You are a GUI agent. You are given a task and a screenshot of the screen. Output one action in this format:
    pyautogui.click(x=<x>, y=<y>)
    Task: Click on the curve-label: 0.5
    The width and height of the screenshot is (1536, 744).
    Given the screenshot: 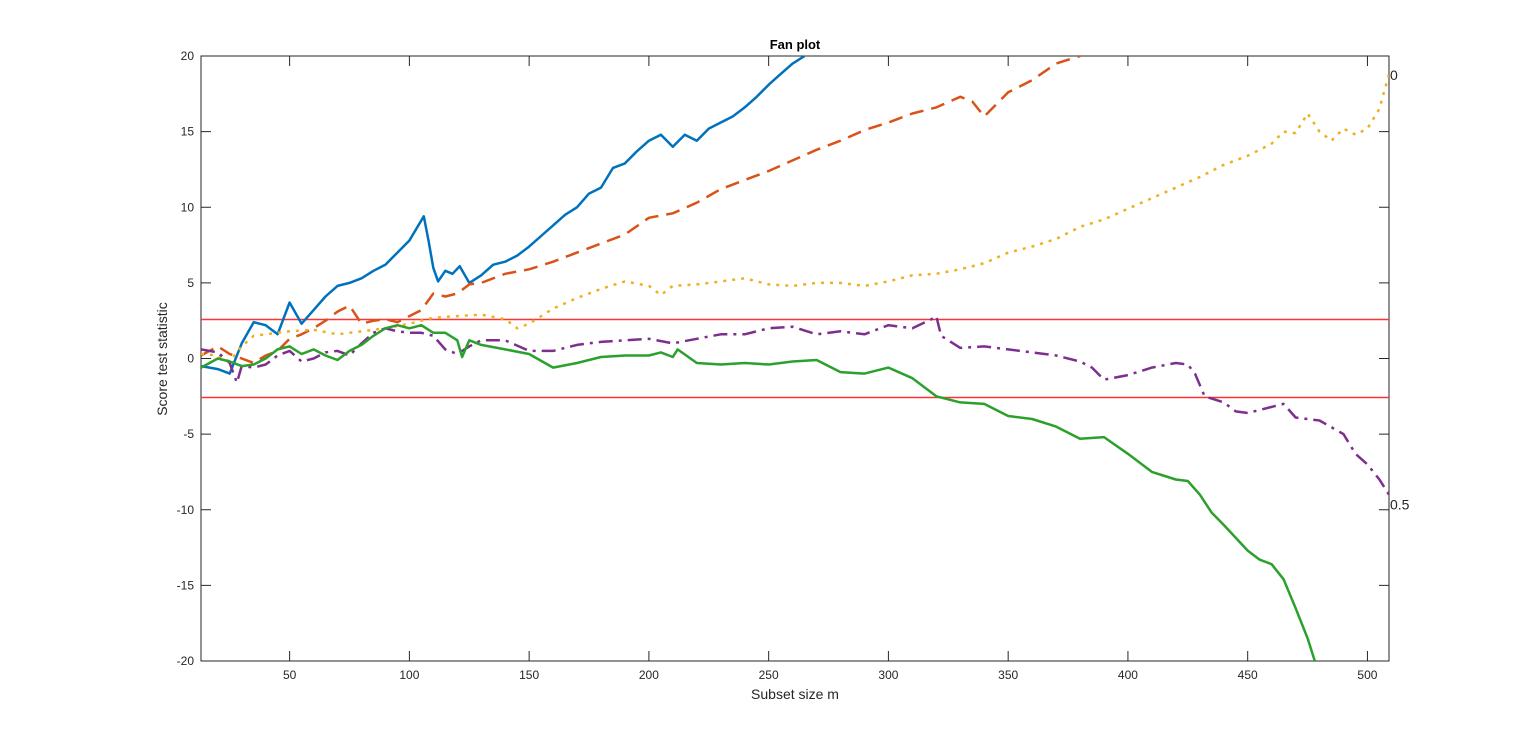 What is the action you would take?
    pyautogui.click(x=1400, y=505)
    